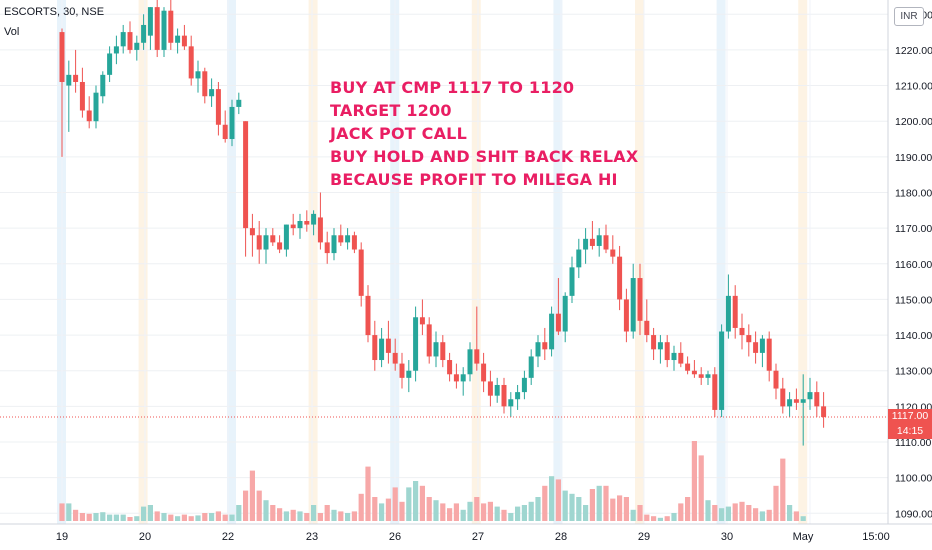  Describe the element at coordinates (910, 424) in the screenshot. I see `last-price-label: 1117.00 14:15` at that location.